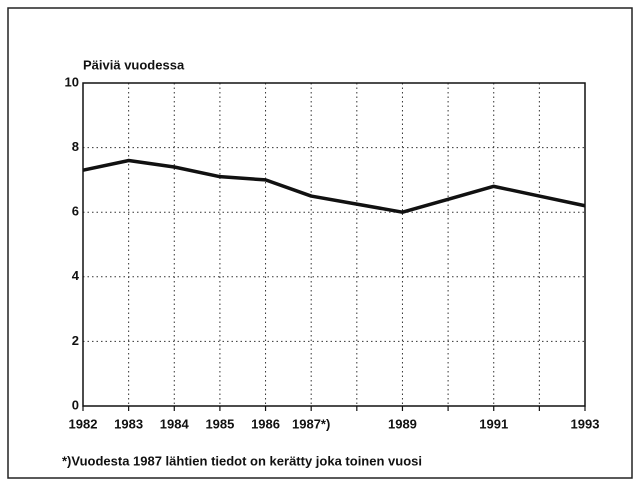  I want to click on x-tick-label: 1991, so click(493, 423).